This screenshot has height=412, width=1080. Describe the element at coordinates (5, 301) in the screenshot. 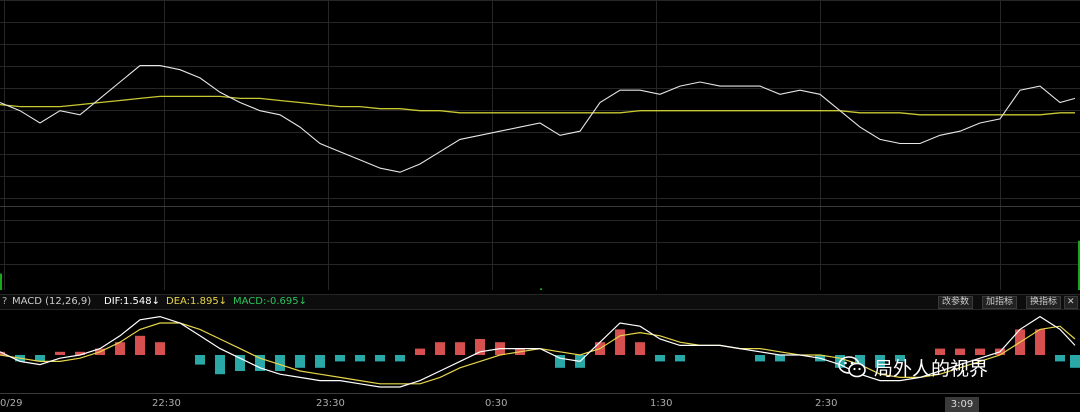

I see `help-icon: ?` at that location.